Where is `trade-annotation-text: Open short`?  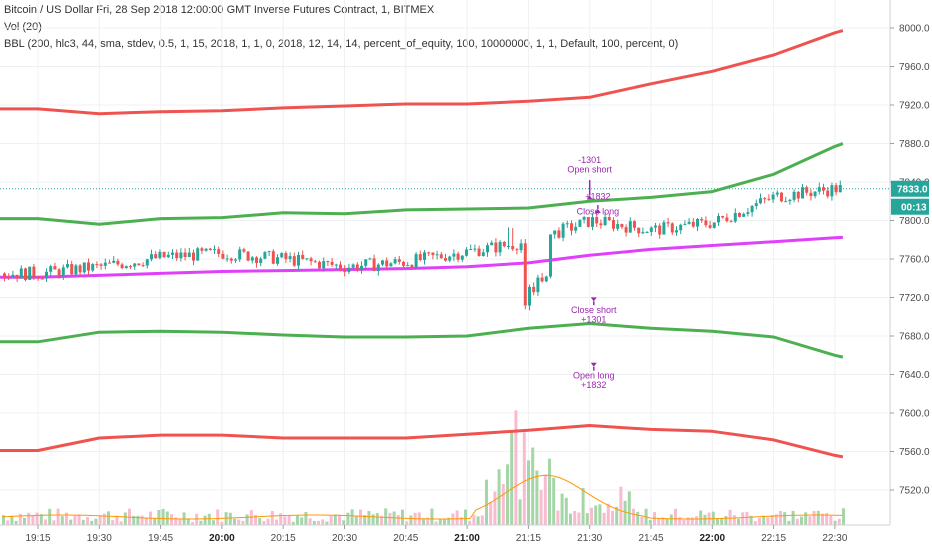 trade-annotation-text: Open short is located at coordinates (589, 169).